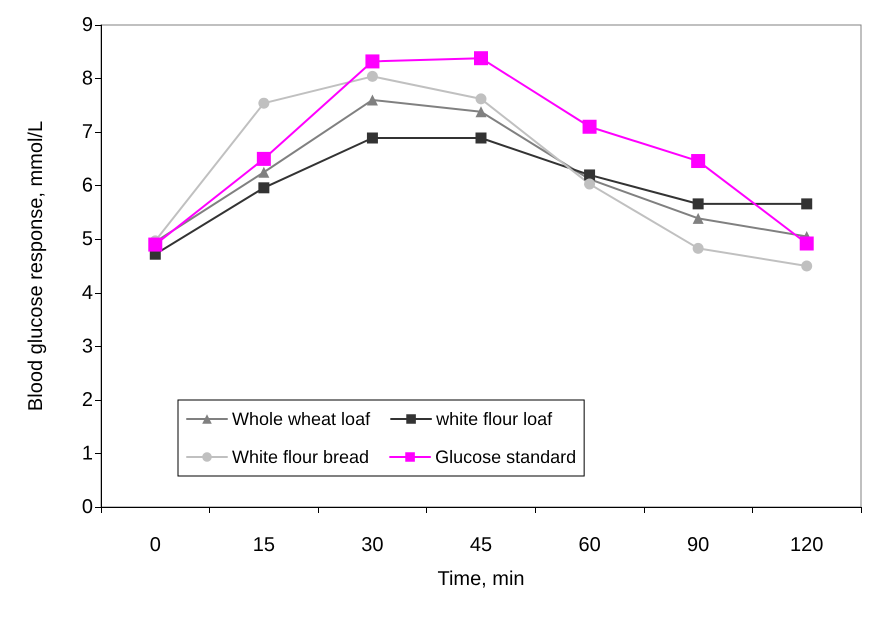  What do you see at coordinates (372, 545) in the screenshot?
I see `x-tick-label: 30` at bounding box center [372, 545].